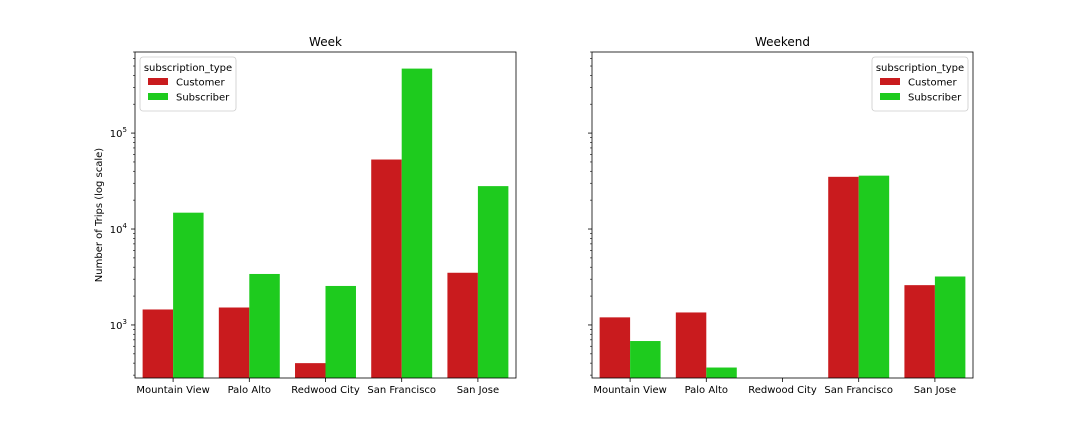 This screenshot has height=432, width=1080. Describe the element at coordinates (118, 325) in the screenshot. I see `y-tick-label: 10³` at that location.